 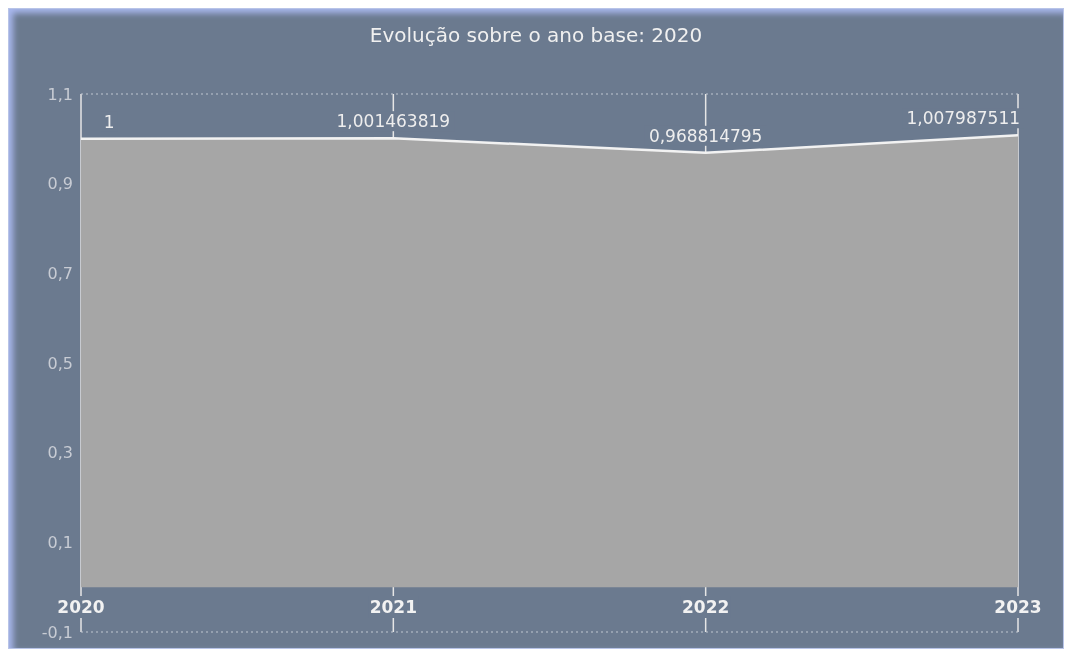 I want to click on y-tick-label: 1,1, so click(x=60, y=94).